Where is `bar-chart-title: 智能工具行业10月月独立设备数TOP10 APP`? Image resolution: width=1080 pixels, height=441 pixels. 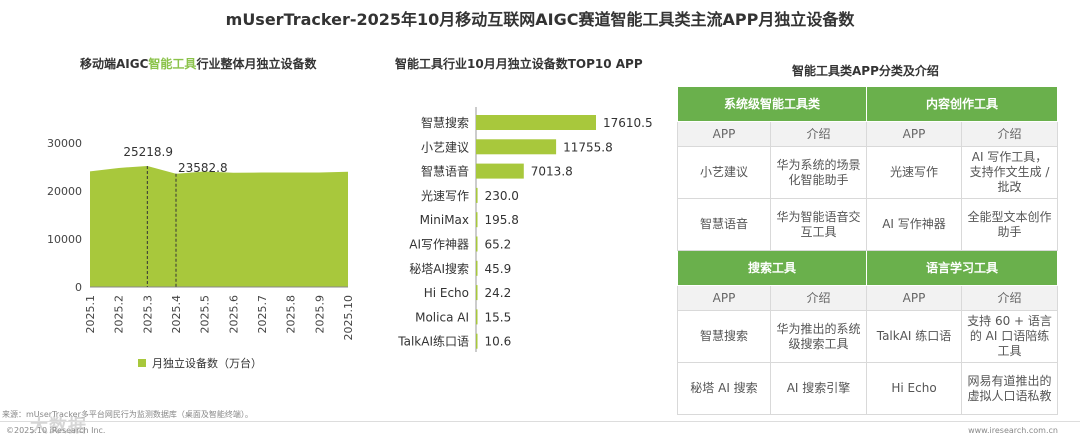 bar-chart-title: 智能工具行业10月月独立设备数TOP10 APP is located at coordinates (519, 64).